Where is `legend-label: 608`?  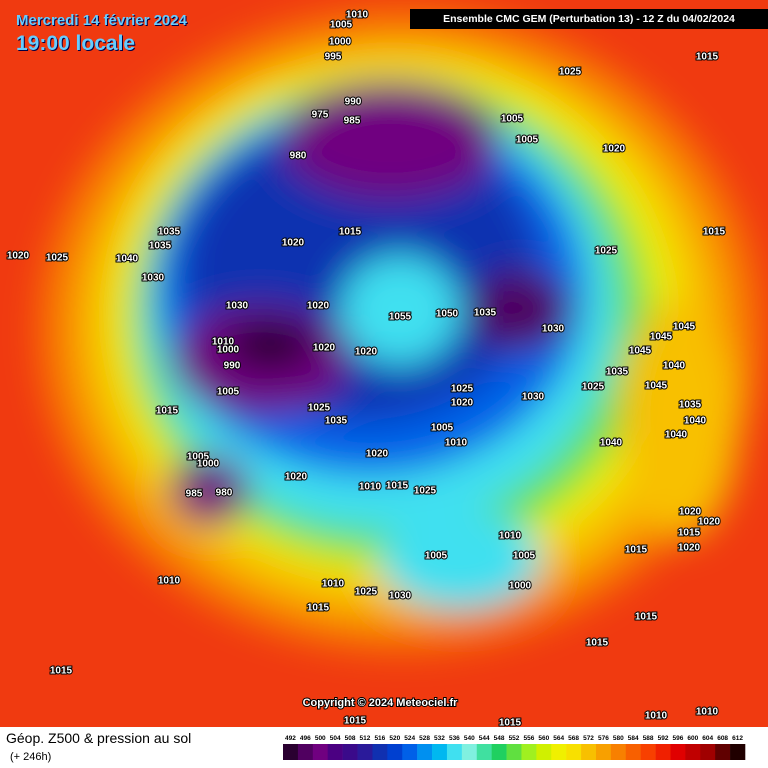
legend-label: 608 is located at coordinates (722, 738).